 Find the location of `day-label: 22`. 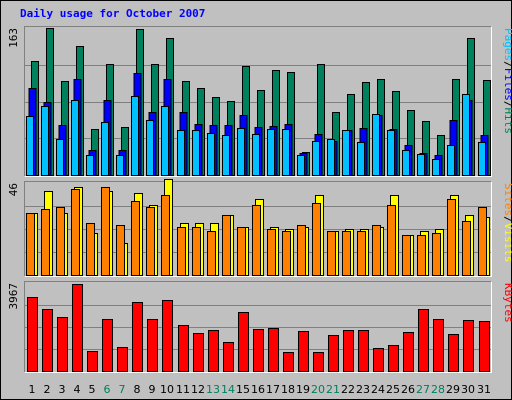

day-label: 22 is located at coordinates (348, 389).